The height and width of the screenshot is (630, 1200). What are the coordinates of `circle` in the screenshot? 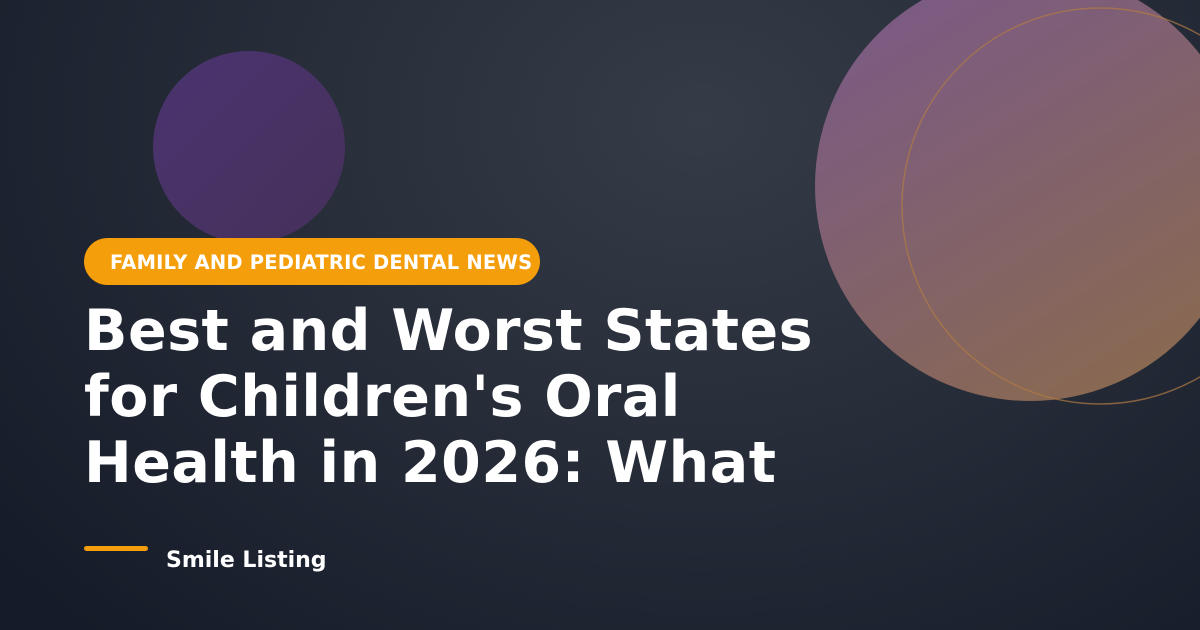 It's located at (249, 147).